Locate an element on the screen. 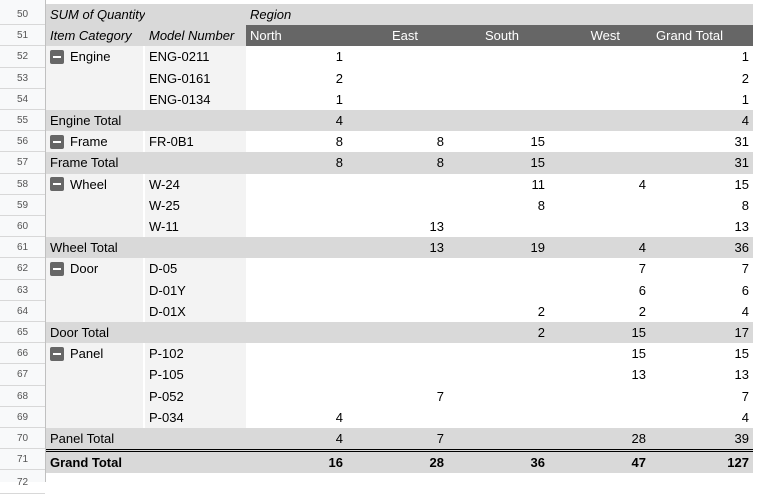  column-field-label: Region is located at coordinates (271, 15).